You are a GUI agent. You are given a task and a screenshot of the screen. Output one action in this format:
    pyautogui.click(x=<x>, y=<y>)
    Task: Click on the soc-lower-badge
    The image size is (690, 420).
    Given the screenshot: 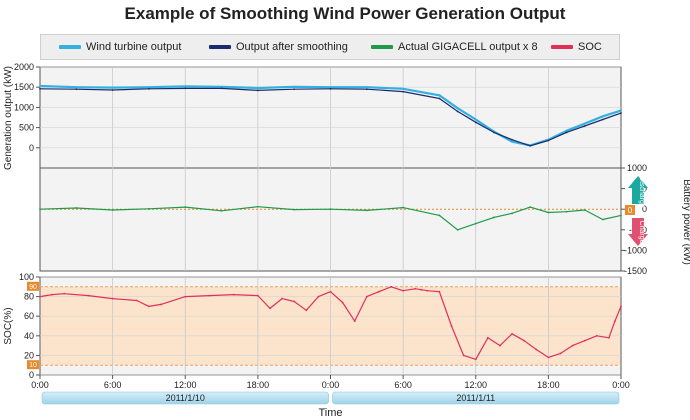 What is the action you would take?
    pyautogui.click(x=33, y=365)
    